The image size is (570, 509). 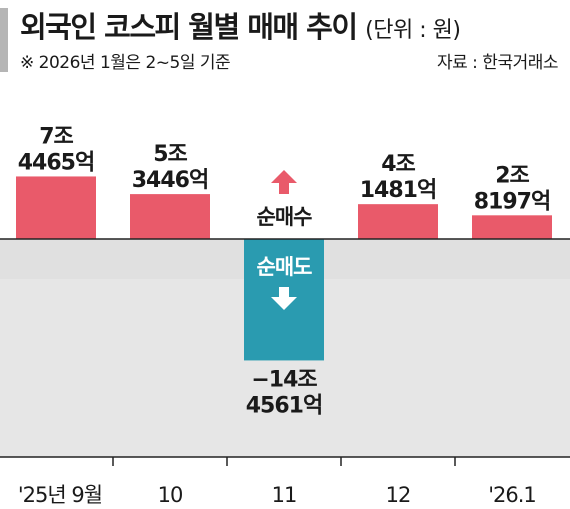 What do you see at coordinates (285, 217) in the screenshot?
I see `net-buy-label: 순매수` at bounding box center [285, 217].